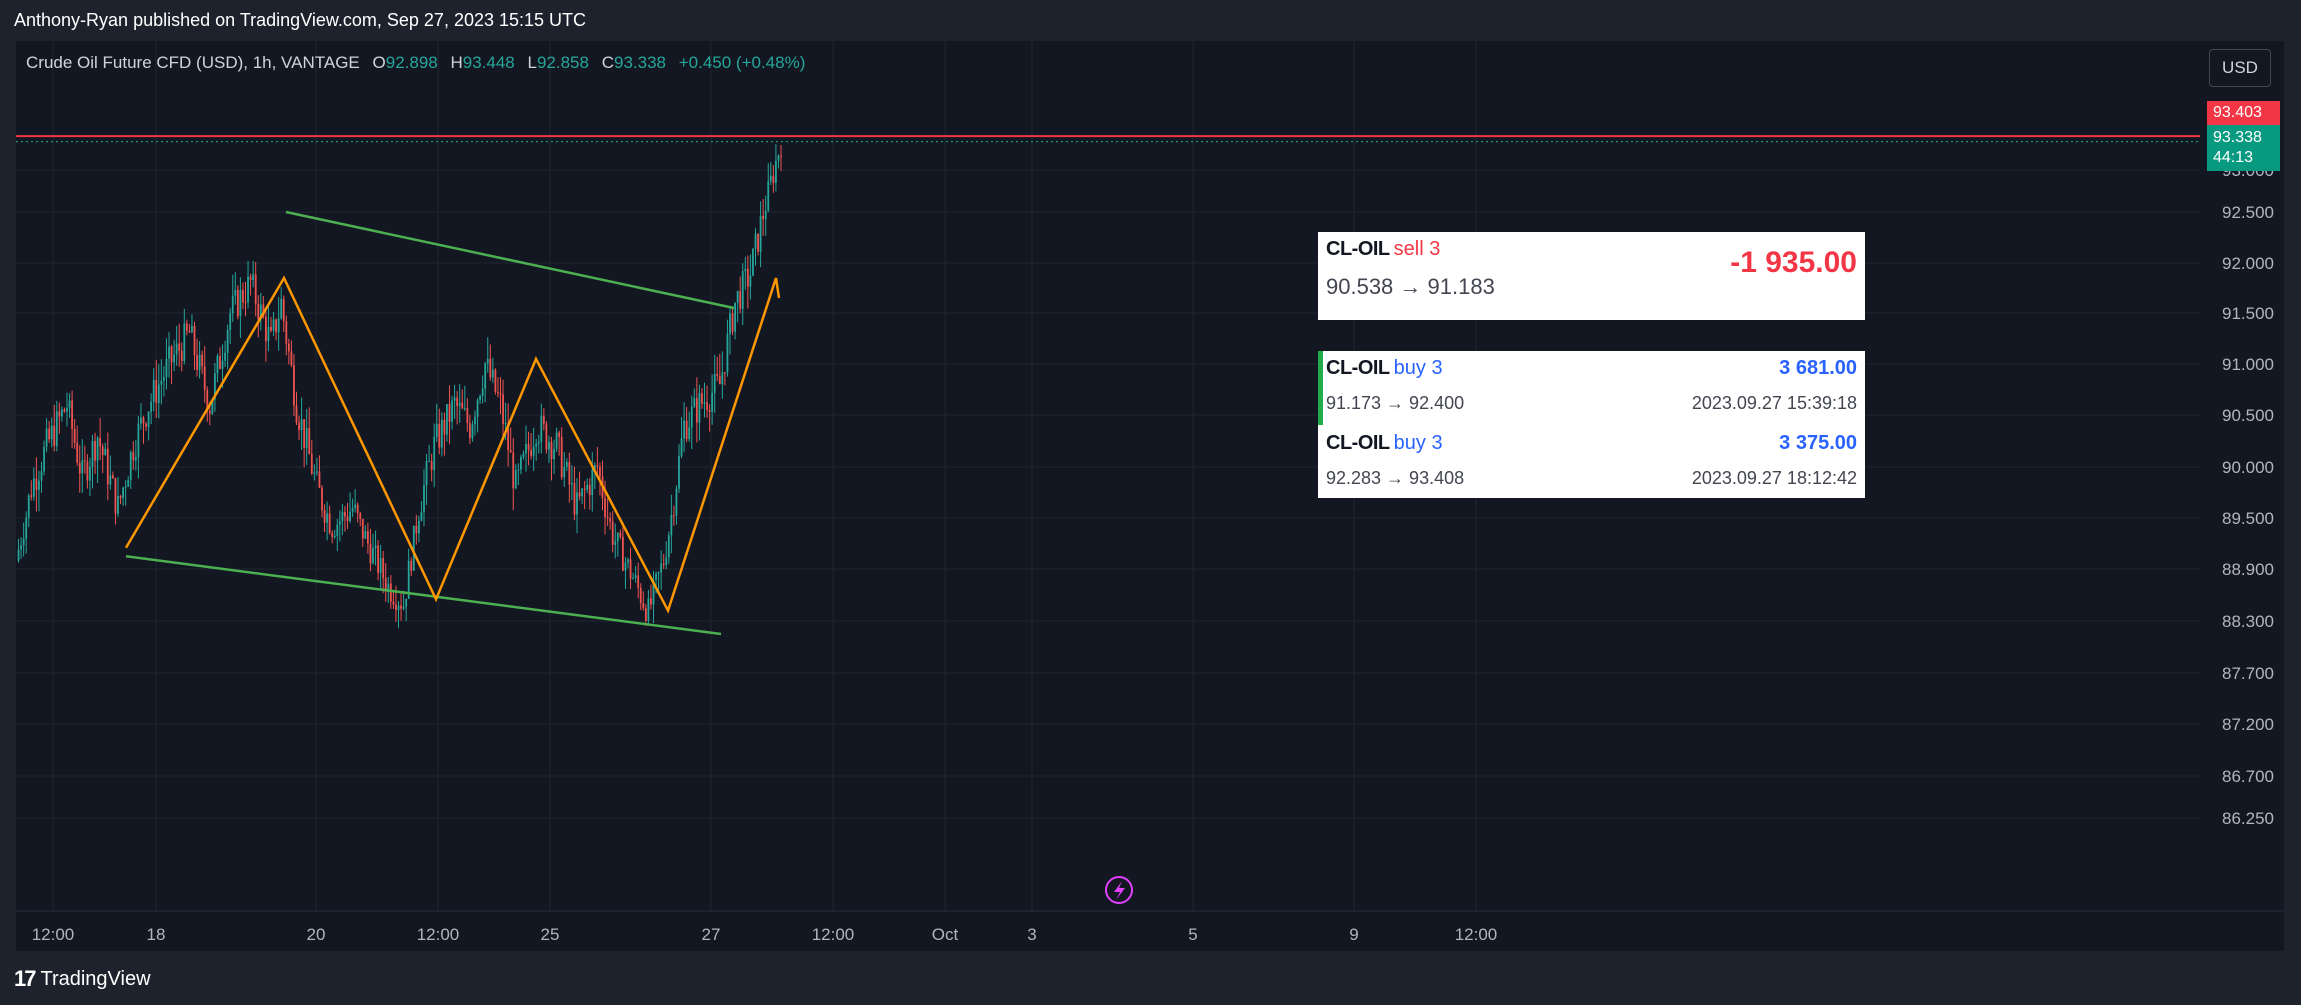 The height and width of the screenshot is (1005, 2301). I want to click on time-axis-label: 9, so click(1353, 934).